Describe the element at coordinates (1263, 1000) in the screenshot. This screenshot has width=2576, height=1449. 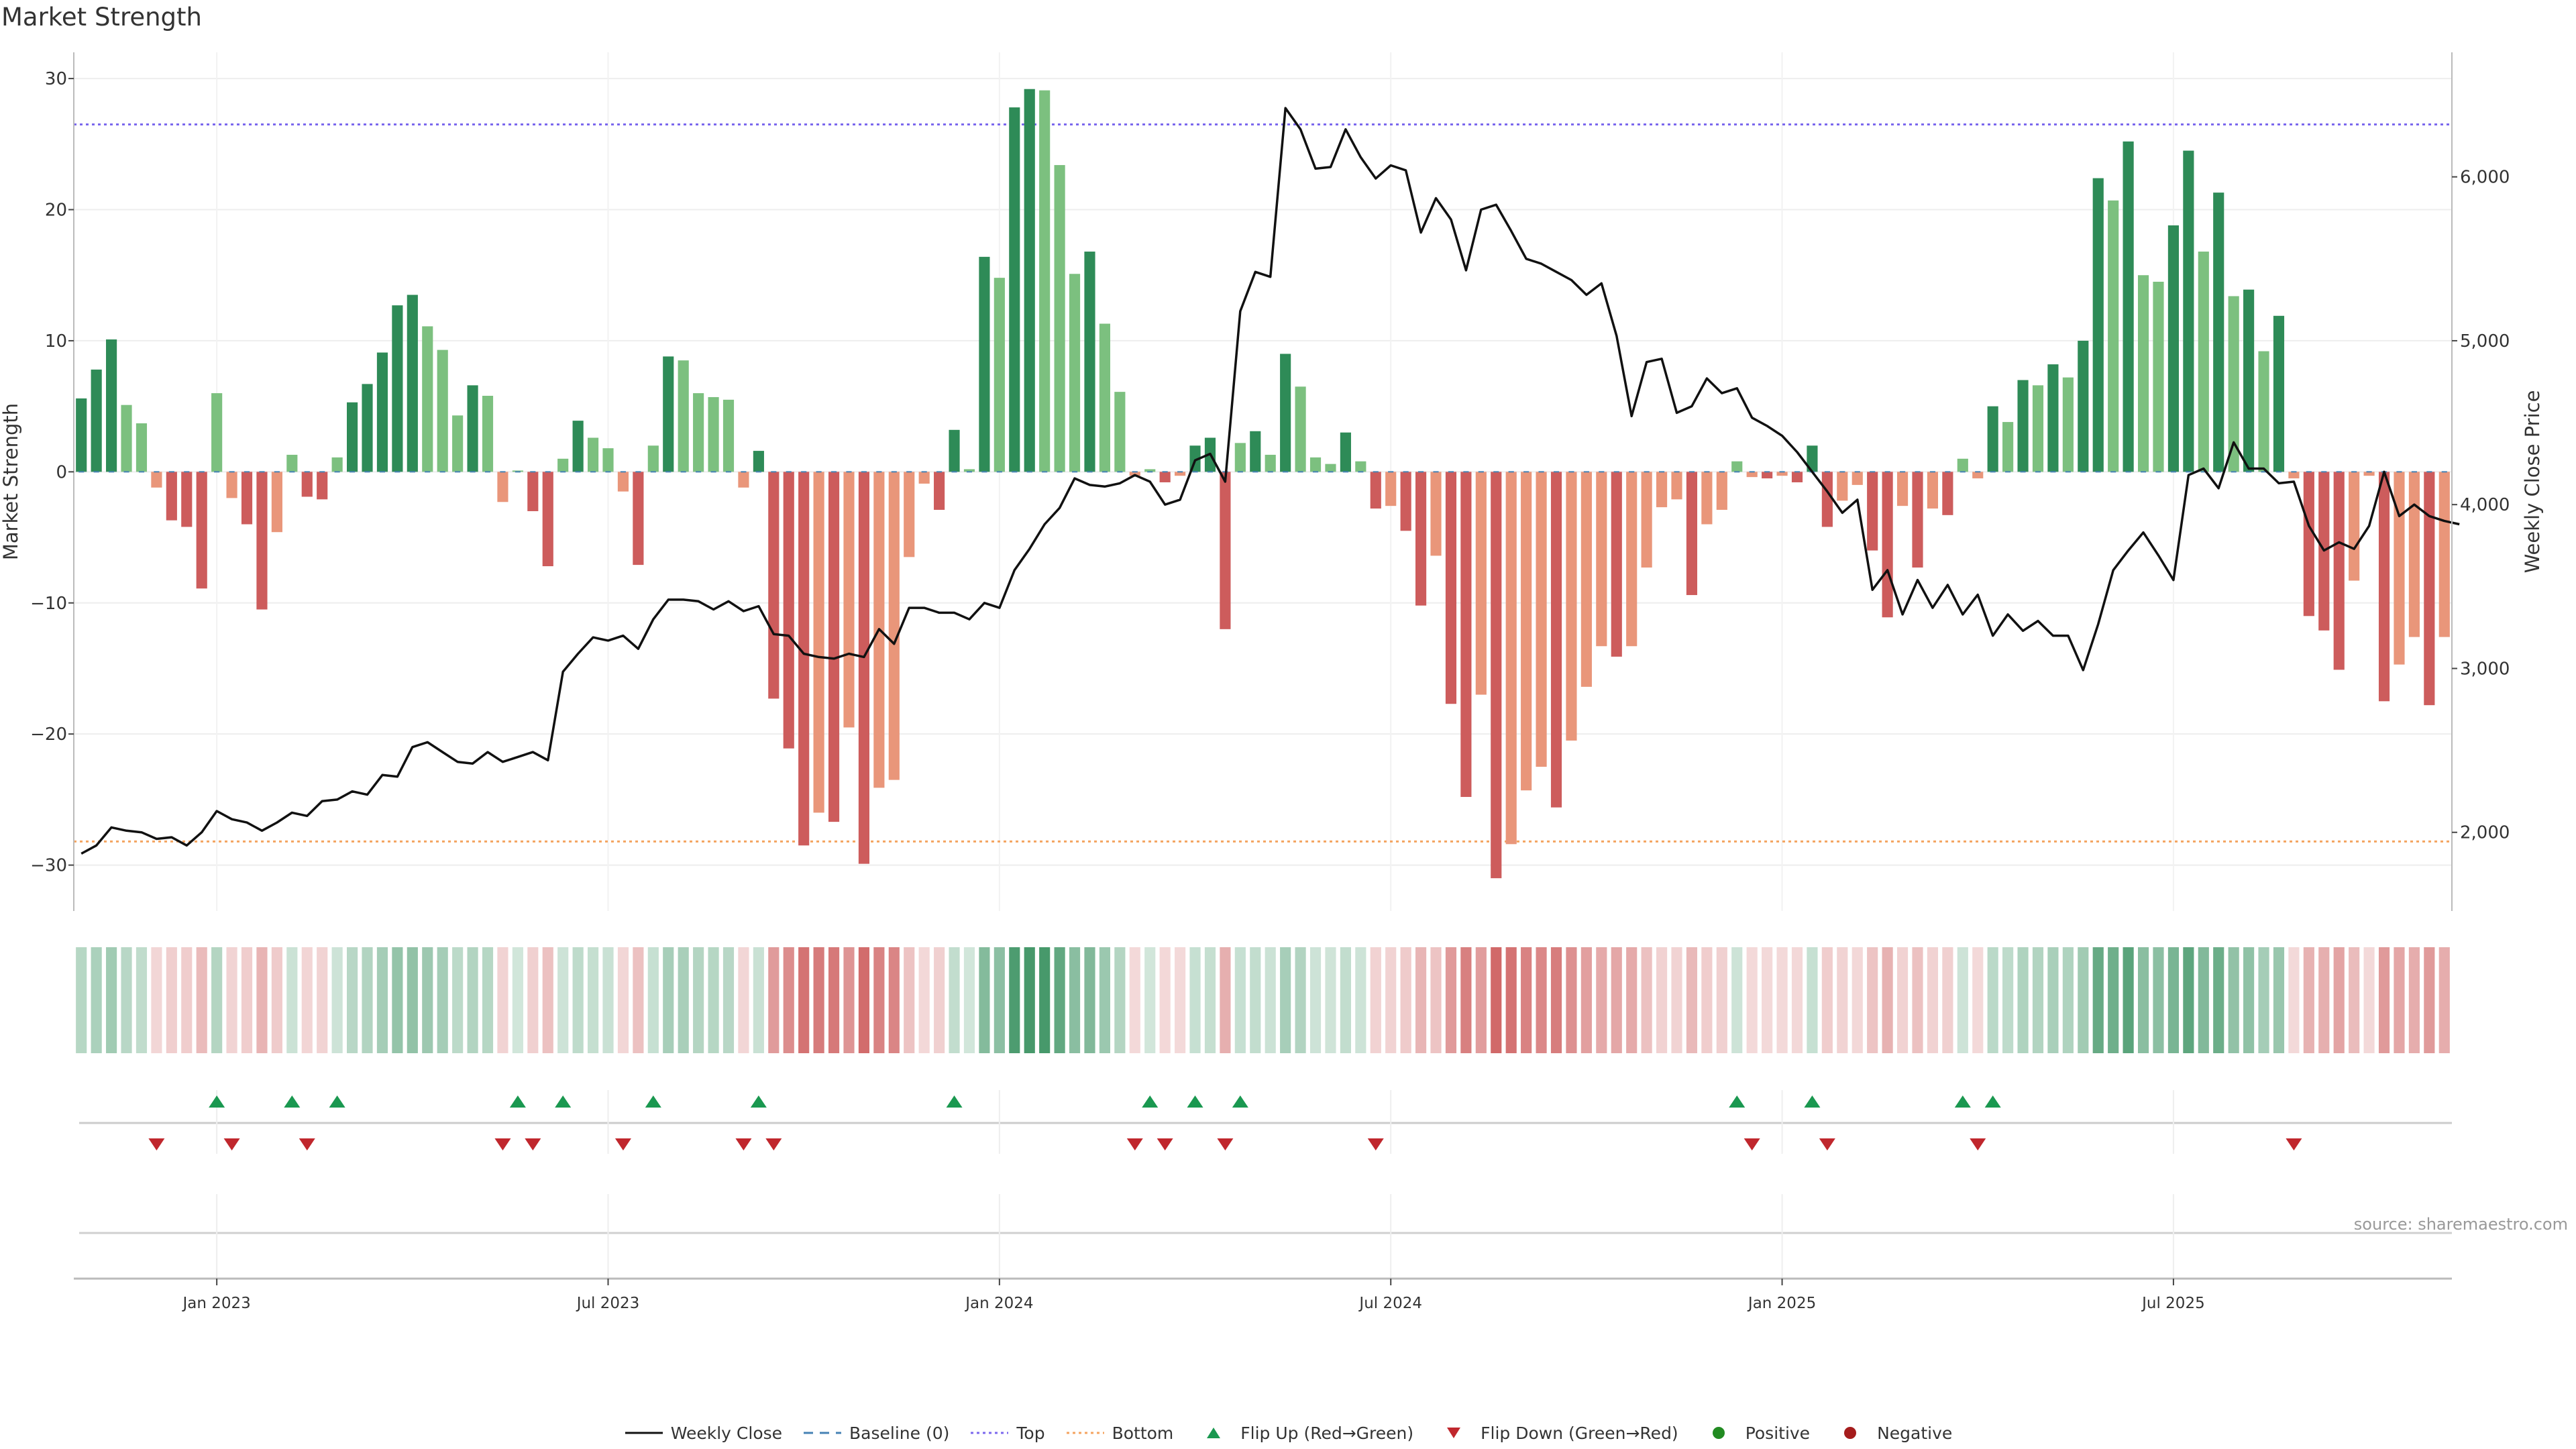
I see `strength-heatstrip` at that location.